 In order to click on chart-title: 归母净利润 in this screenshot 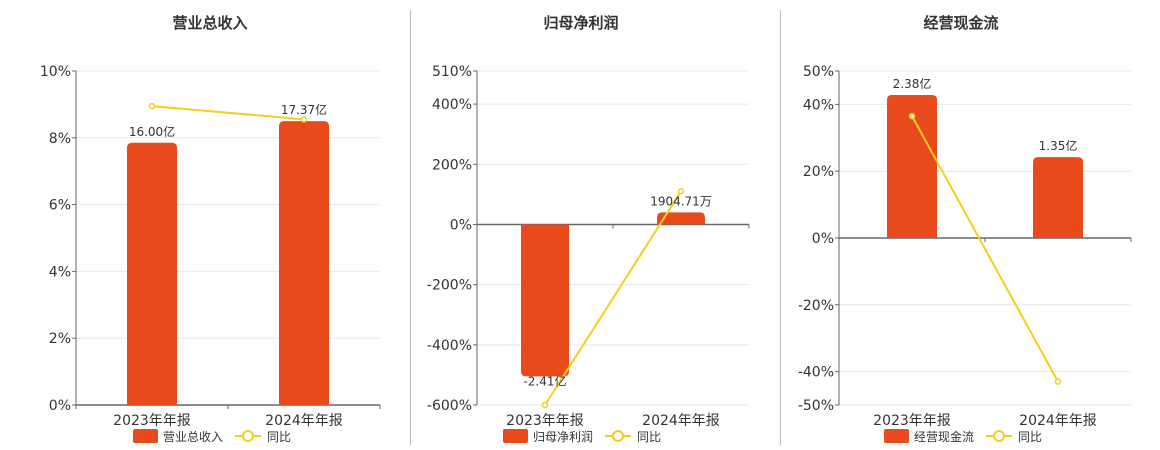, I will do `click(580, 23)`.